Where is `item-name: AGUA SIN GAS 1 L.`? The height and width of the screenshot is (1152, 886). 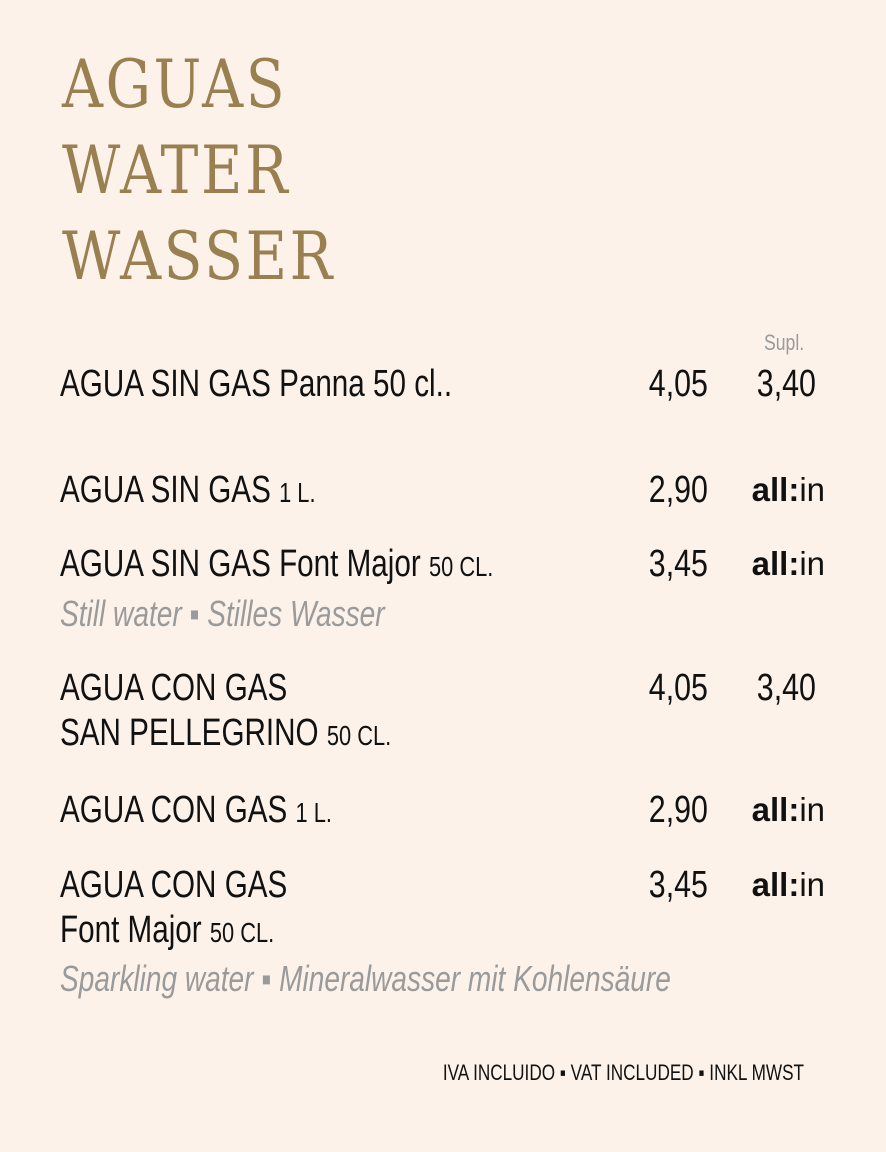
item-name: AGUA SIN GAS 1 L. is located at coordinates (188, 491).